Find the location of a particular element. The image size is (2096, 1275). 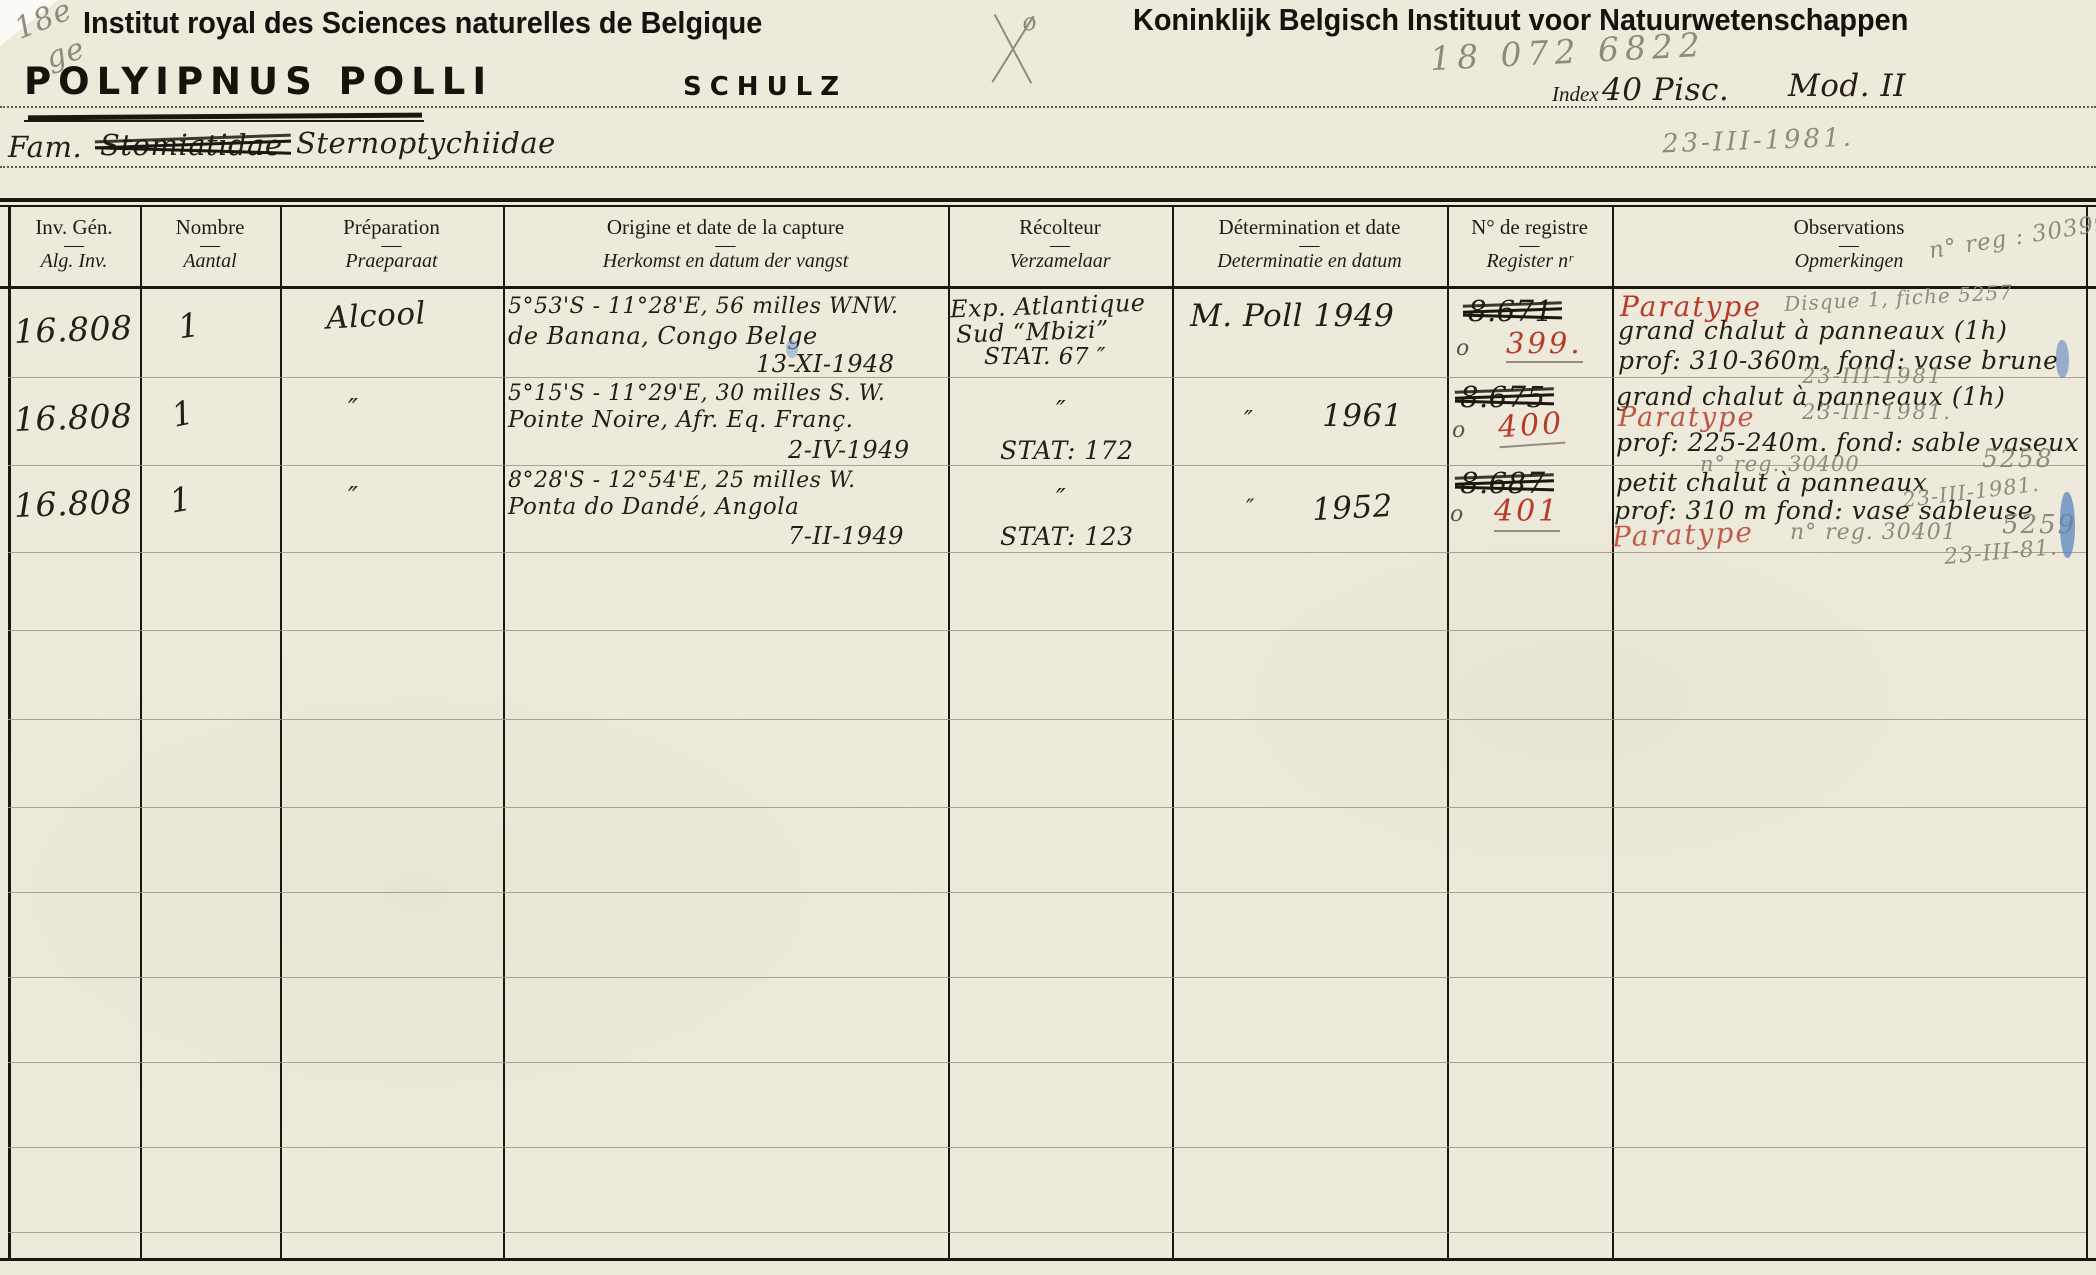

model-value: Mod. II is located at coordinates (1847, 86).